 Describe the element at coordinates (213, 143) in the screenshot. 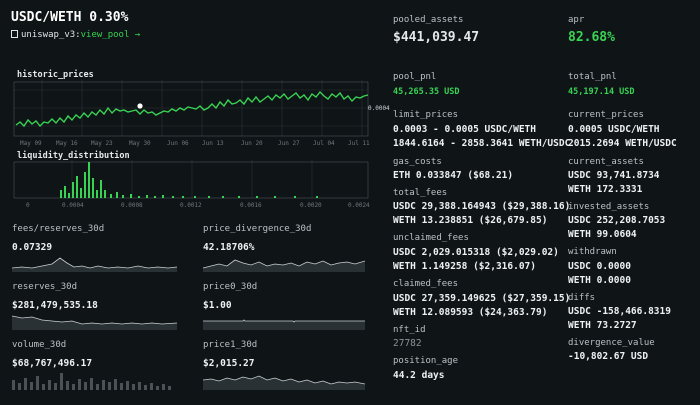

I see `x-tick: Jun 13` at that location.